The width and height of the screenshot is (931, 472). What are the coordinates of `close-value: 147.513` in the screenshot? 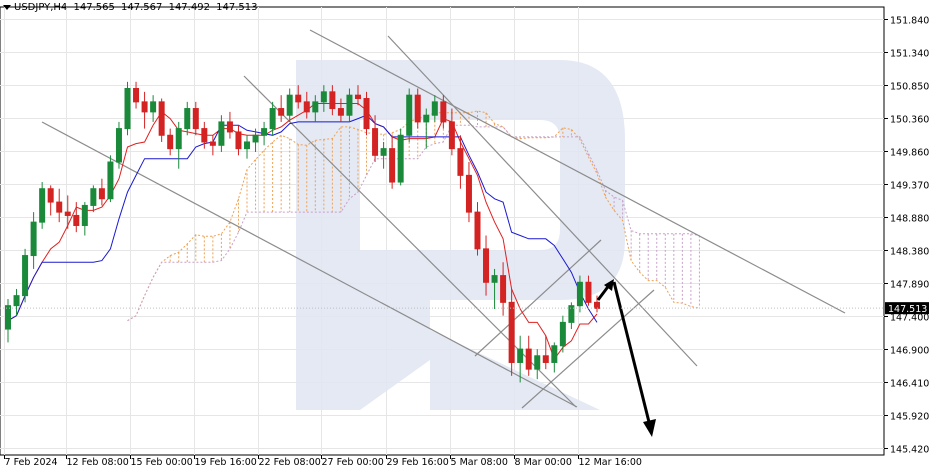 It's located at (237, 7).